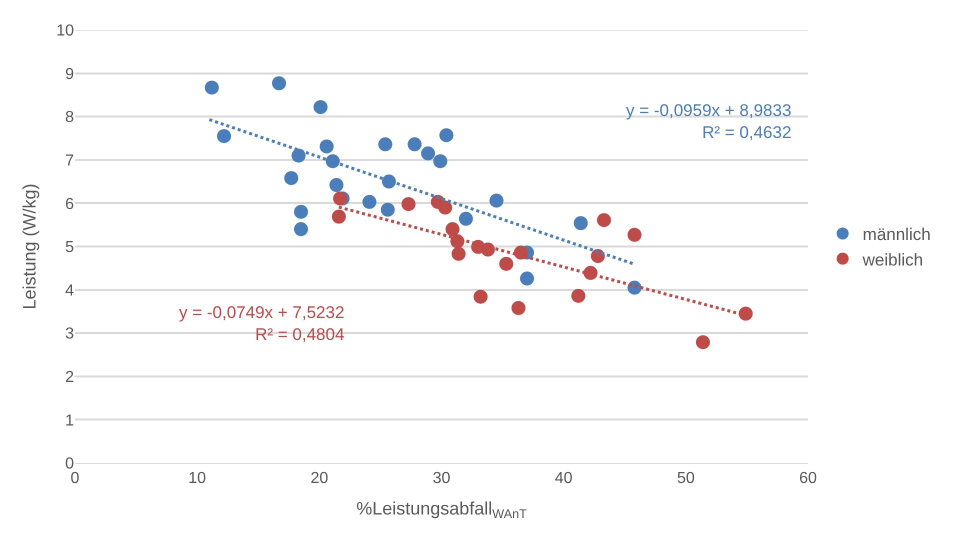  I want to click on y-tick-label: 8, so click(69, 117).